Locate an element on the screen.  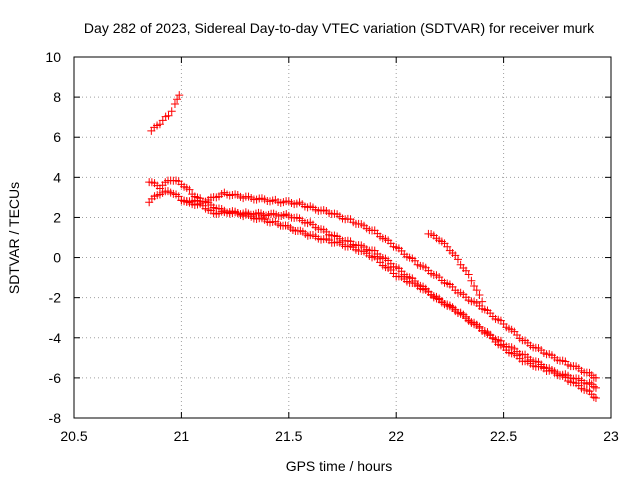
x-tick-label: 22.5 is located at coordinates (503, 436).